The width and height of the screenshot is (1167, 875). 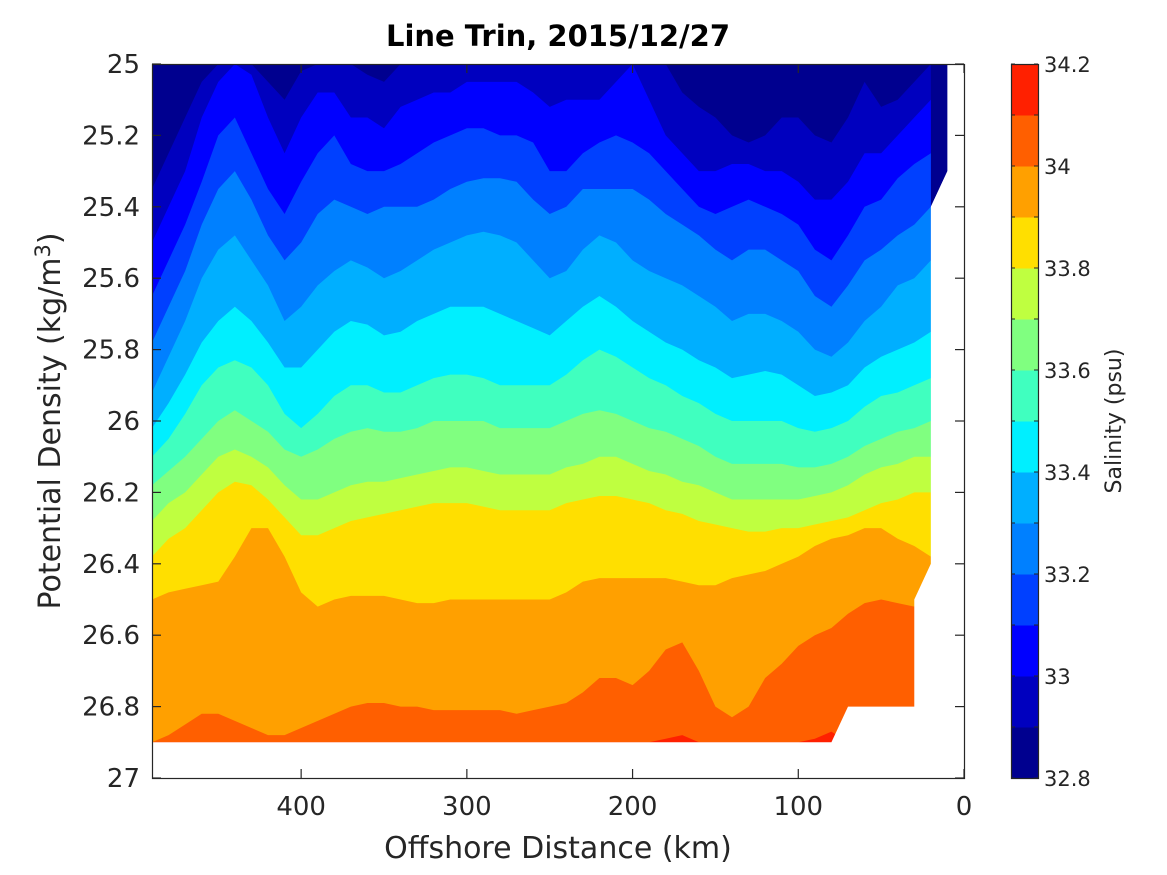 What do you see at coordinates (558, 36) in the screenshot?
I see `chart-title: Line Trin, 2015/12/27` at bounding box center [558, 36].